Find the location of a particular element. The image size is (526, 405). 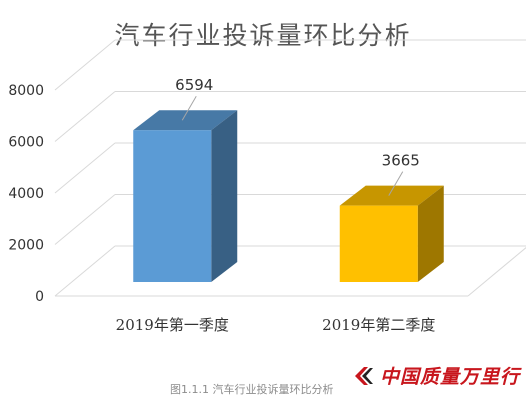

y-tick-label: 8000 is located at coordinates (26, 91).